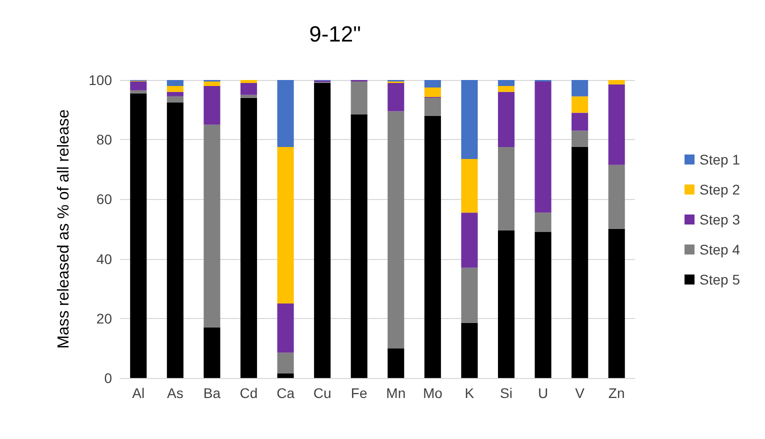  I want to click on x-tick-label: Ca, so click(285, 393).